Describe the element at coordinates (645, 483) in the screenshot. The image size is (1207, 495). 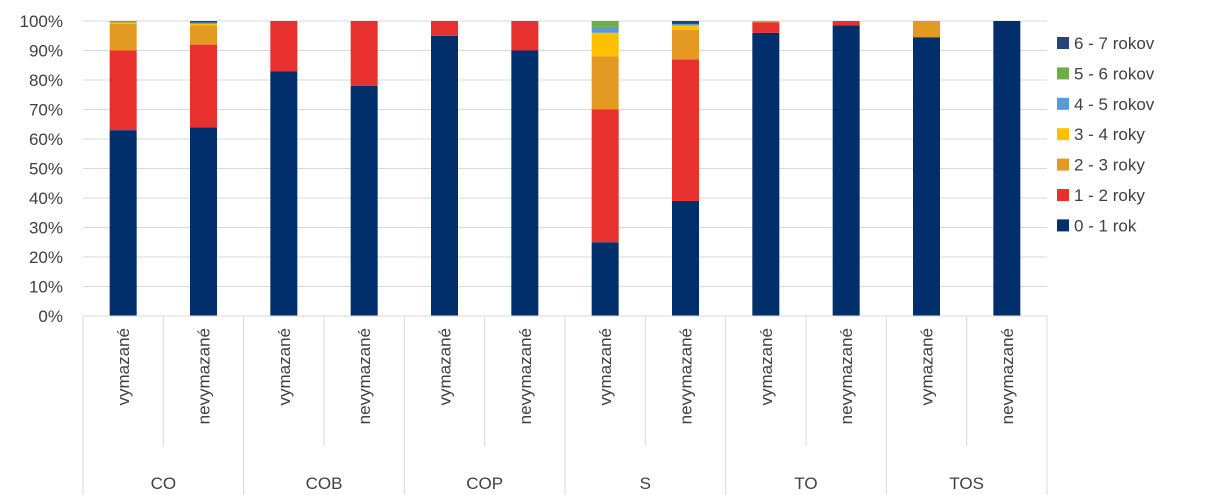
I see `x-group-label: S` at that location.